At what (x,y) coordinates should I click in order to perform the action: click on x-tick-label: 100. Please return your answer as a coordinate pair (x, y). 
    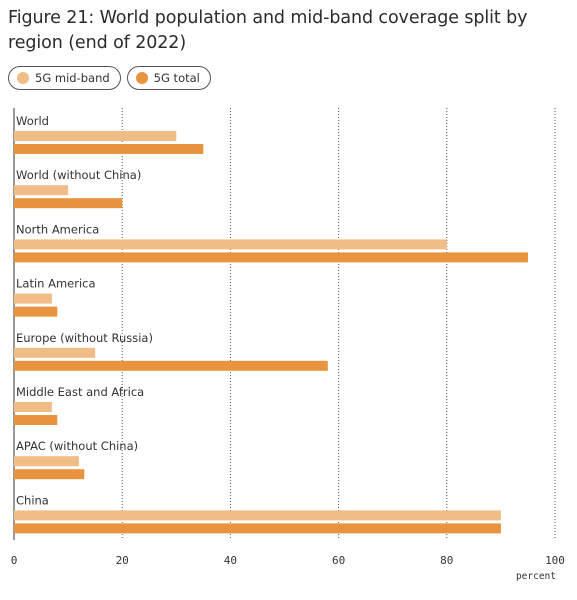
    Looking at the image, I should click on (555, 560).